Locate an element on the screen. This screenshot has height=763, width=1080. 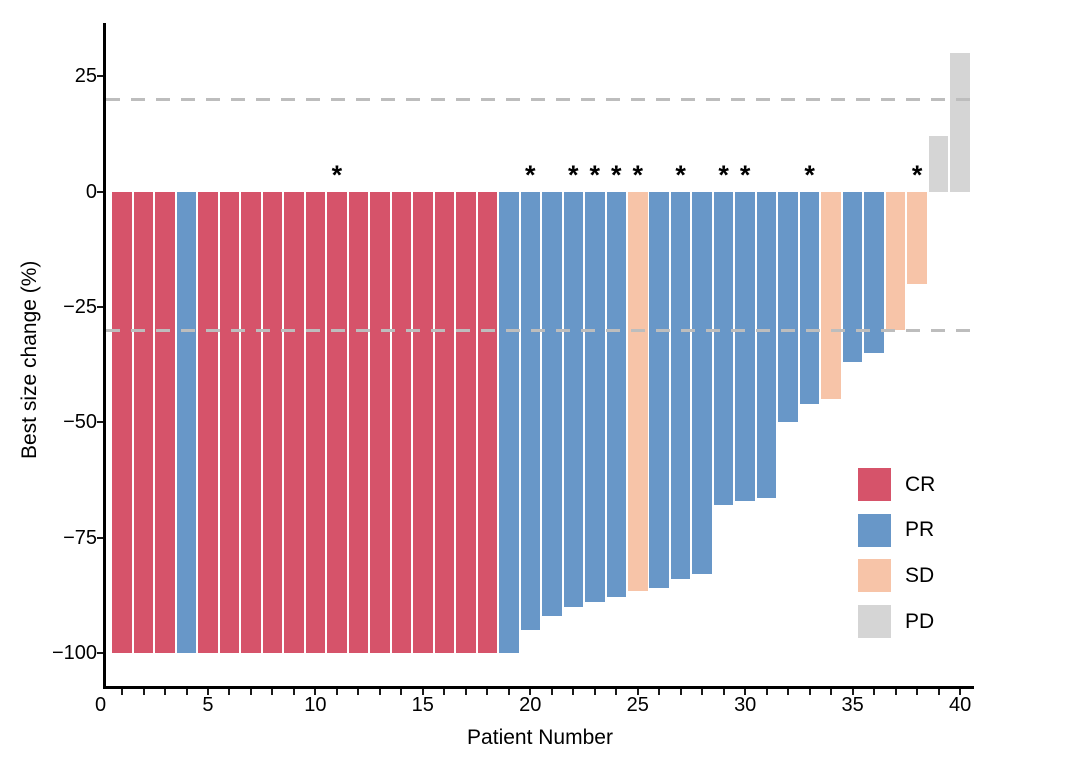
legend-item-PR: PR is located at coordinates (896, 530).